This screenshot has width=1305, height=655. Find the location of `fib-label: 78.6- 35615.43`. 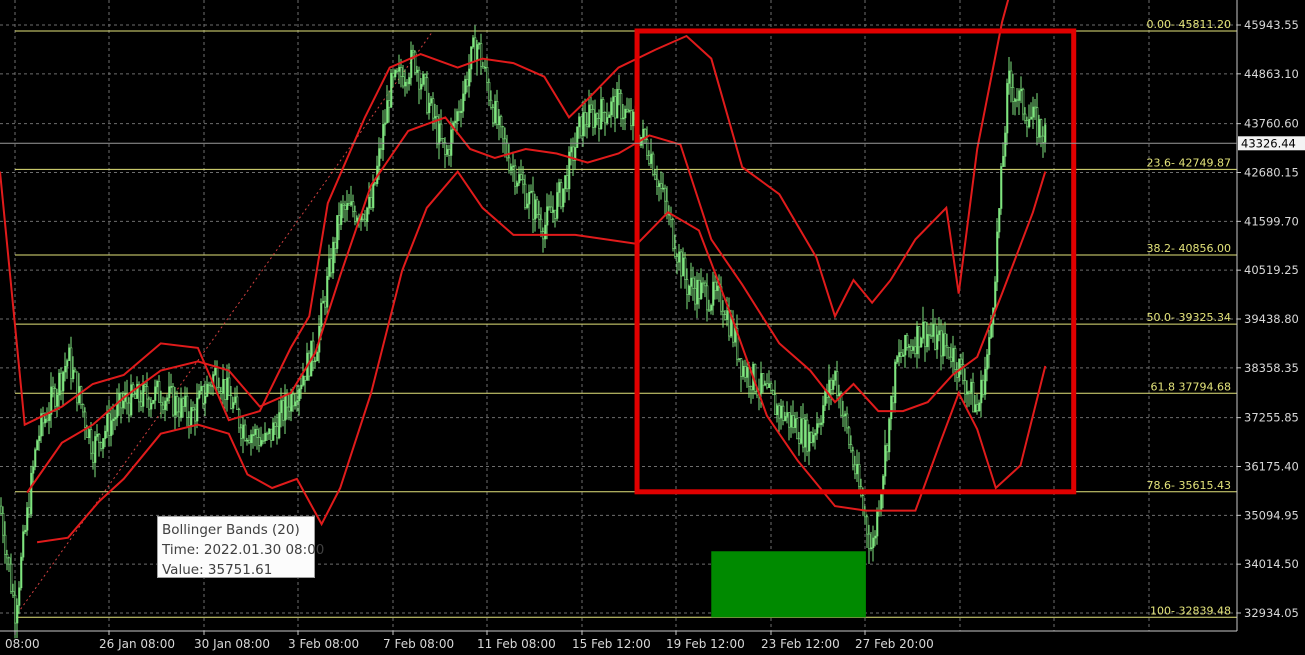

fib-label: 78.6- 35615.43 is located at coordinates (1189, 485).